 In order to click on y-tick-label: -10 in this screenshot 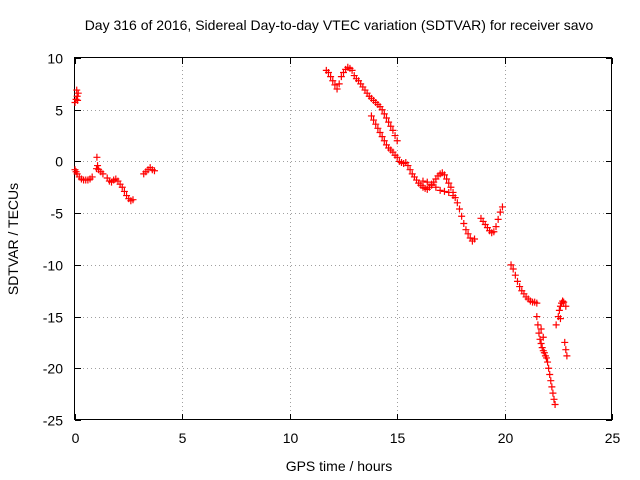, I will do `click(53, 266)`.